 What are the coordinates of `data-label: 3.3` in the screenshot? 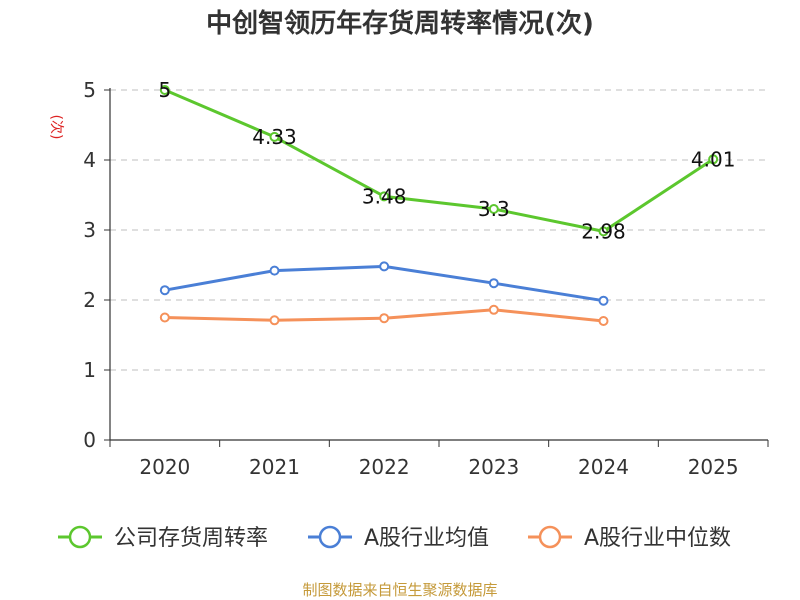 It's located at (494, 209).